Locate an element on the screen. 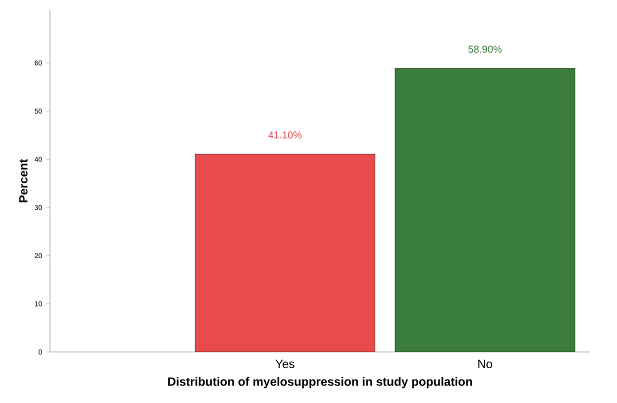  x-axis-title: Distribution of myelosuppression in study population is located at coordinates (320, 382).